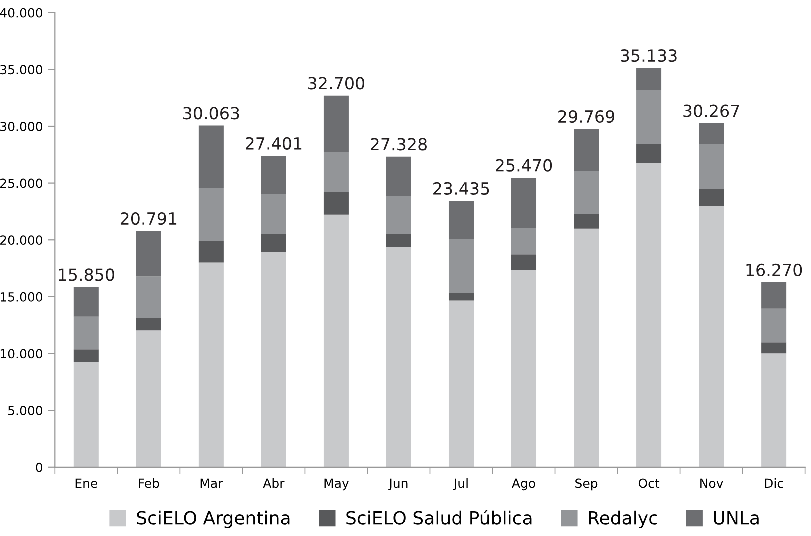 The image size is (811, 536). Describe the element at coordinates (21, 241) in the screenshot. I see `y-tick-label: 20.000` at that location.